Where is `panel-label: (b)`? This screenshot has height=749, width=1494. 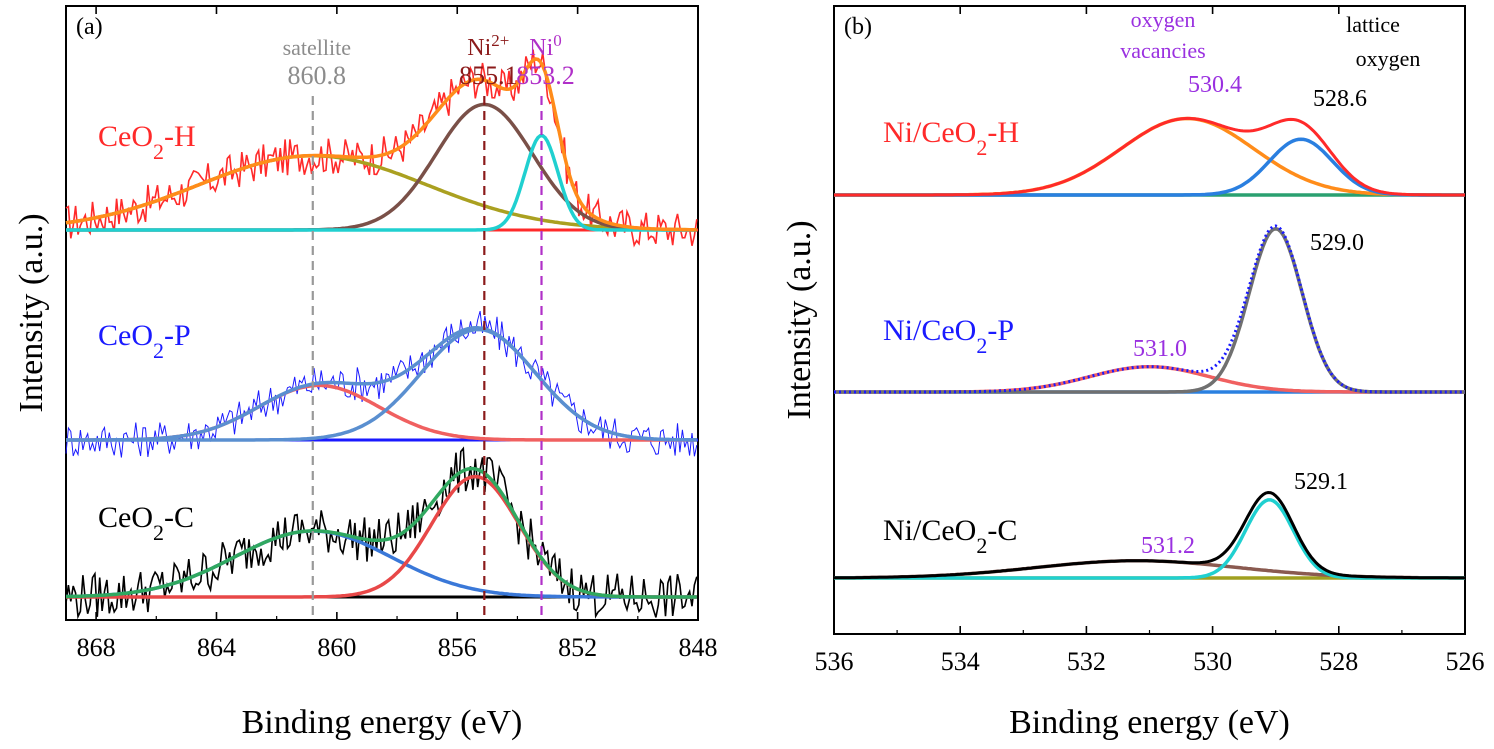
panel-label: (b) is located at coordinates (858, 27).